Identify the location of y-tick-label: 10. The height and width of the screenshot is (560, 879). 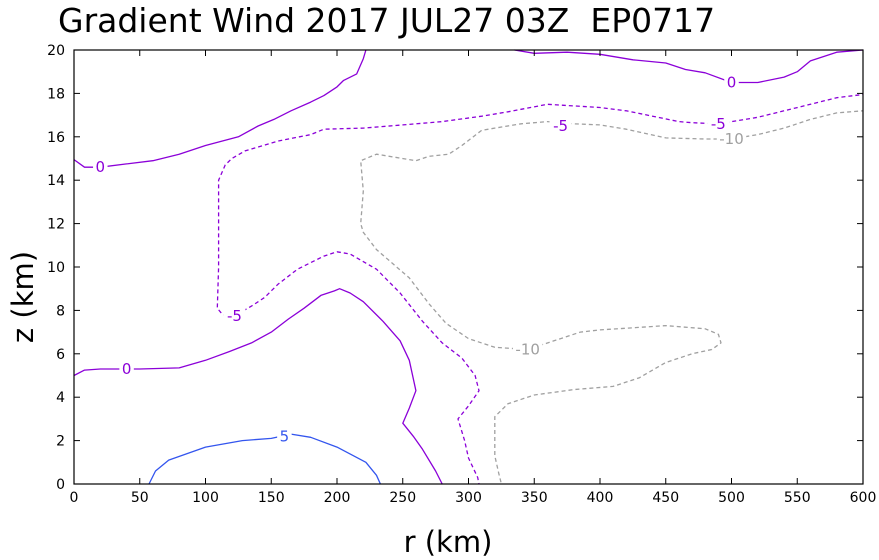
(56, 268).